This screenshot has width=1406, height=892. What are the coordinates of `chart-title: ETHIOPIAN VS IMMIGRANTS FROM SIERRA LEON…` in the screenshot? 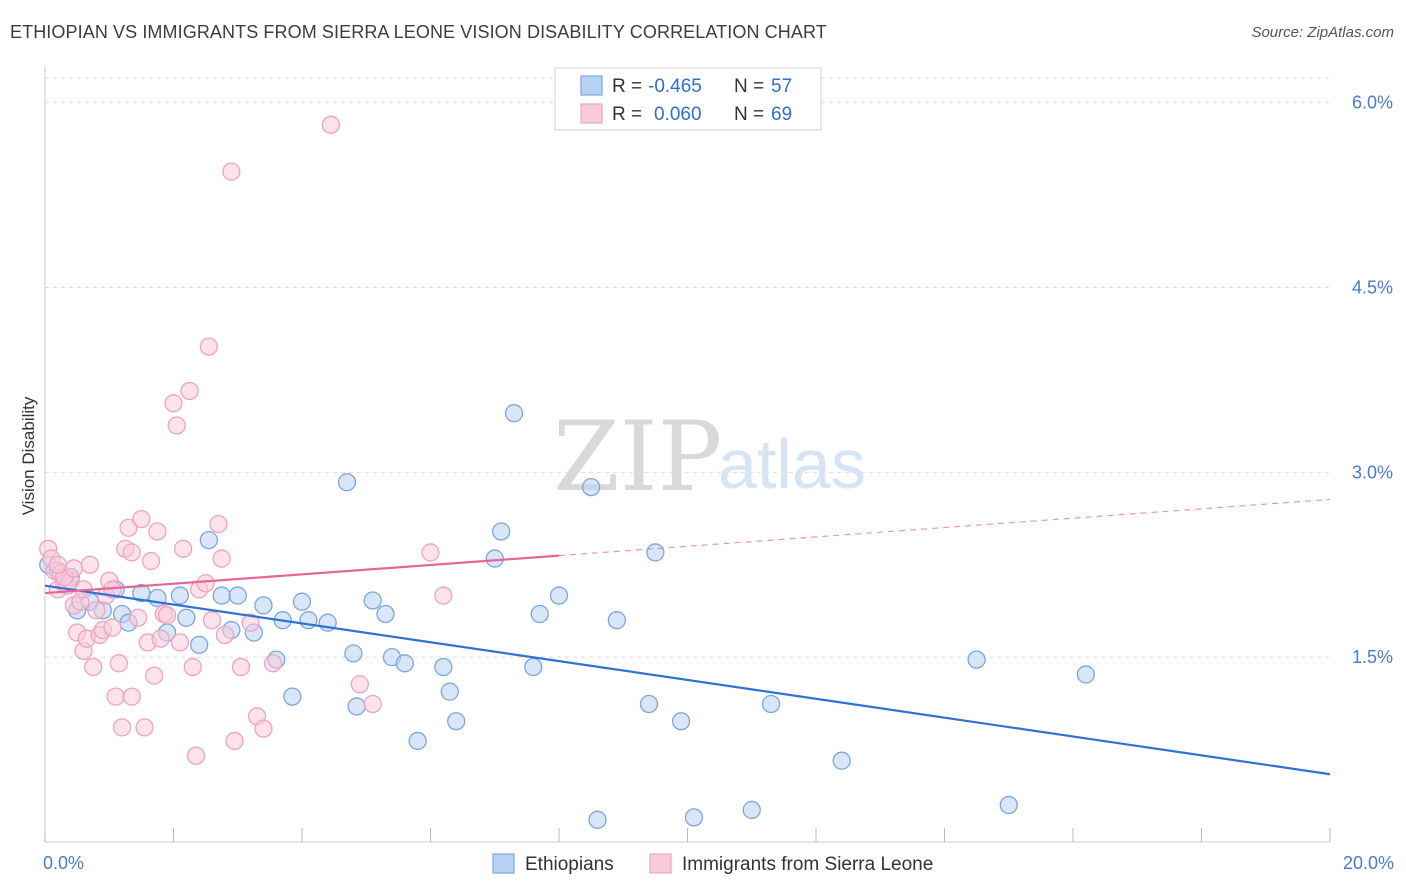 It's located at (418, 32).